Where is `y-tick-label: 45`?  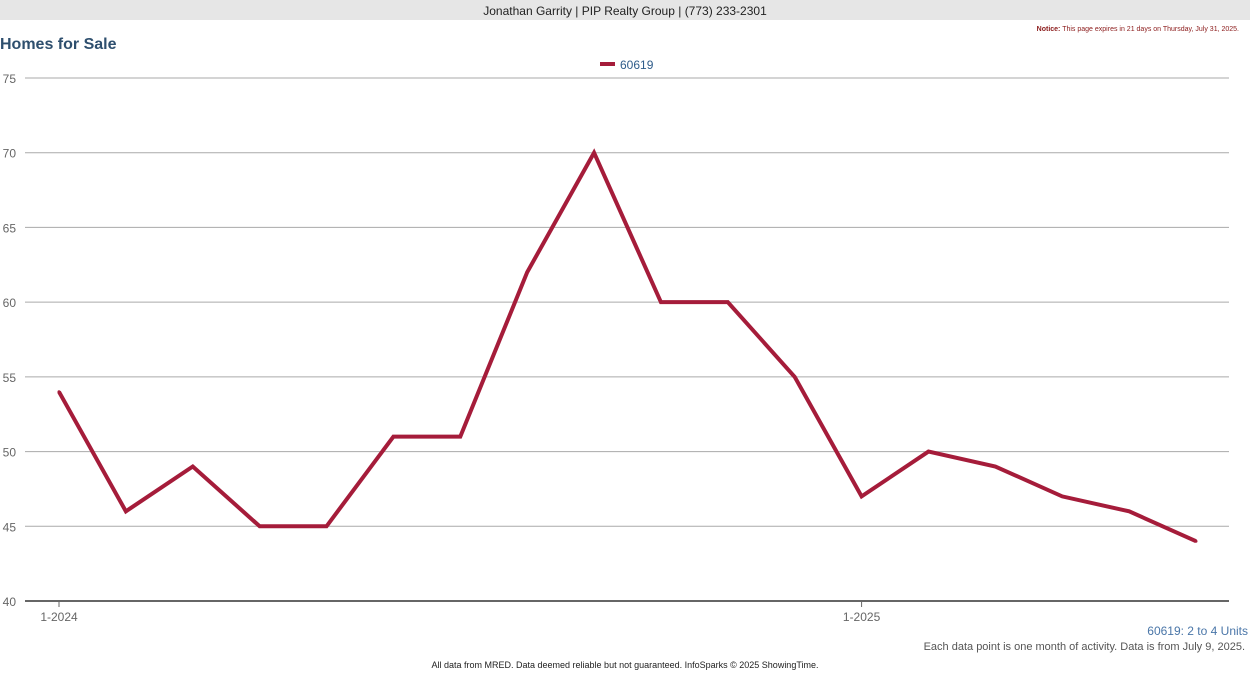 y-tick-label: 45 is located at coordinates (10, 527).